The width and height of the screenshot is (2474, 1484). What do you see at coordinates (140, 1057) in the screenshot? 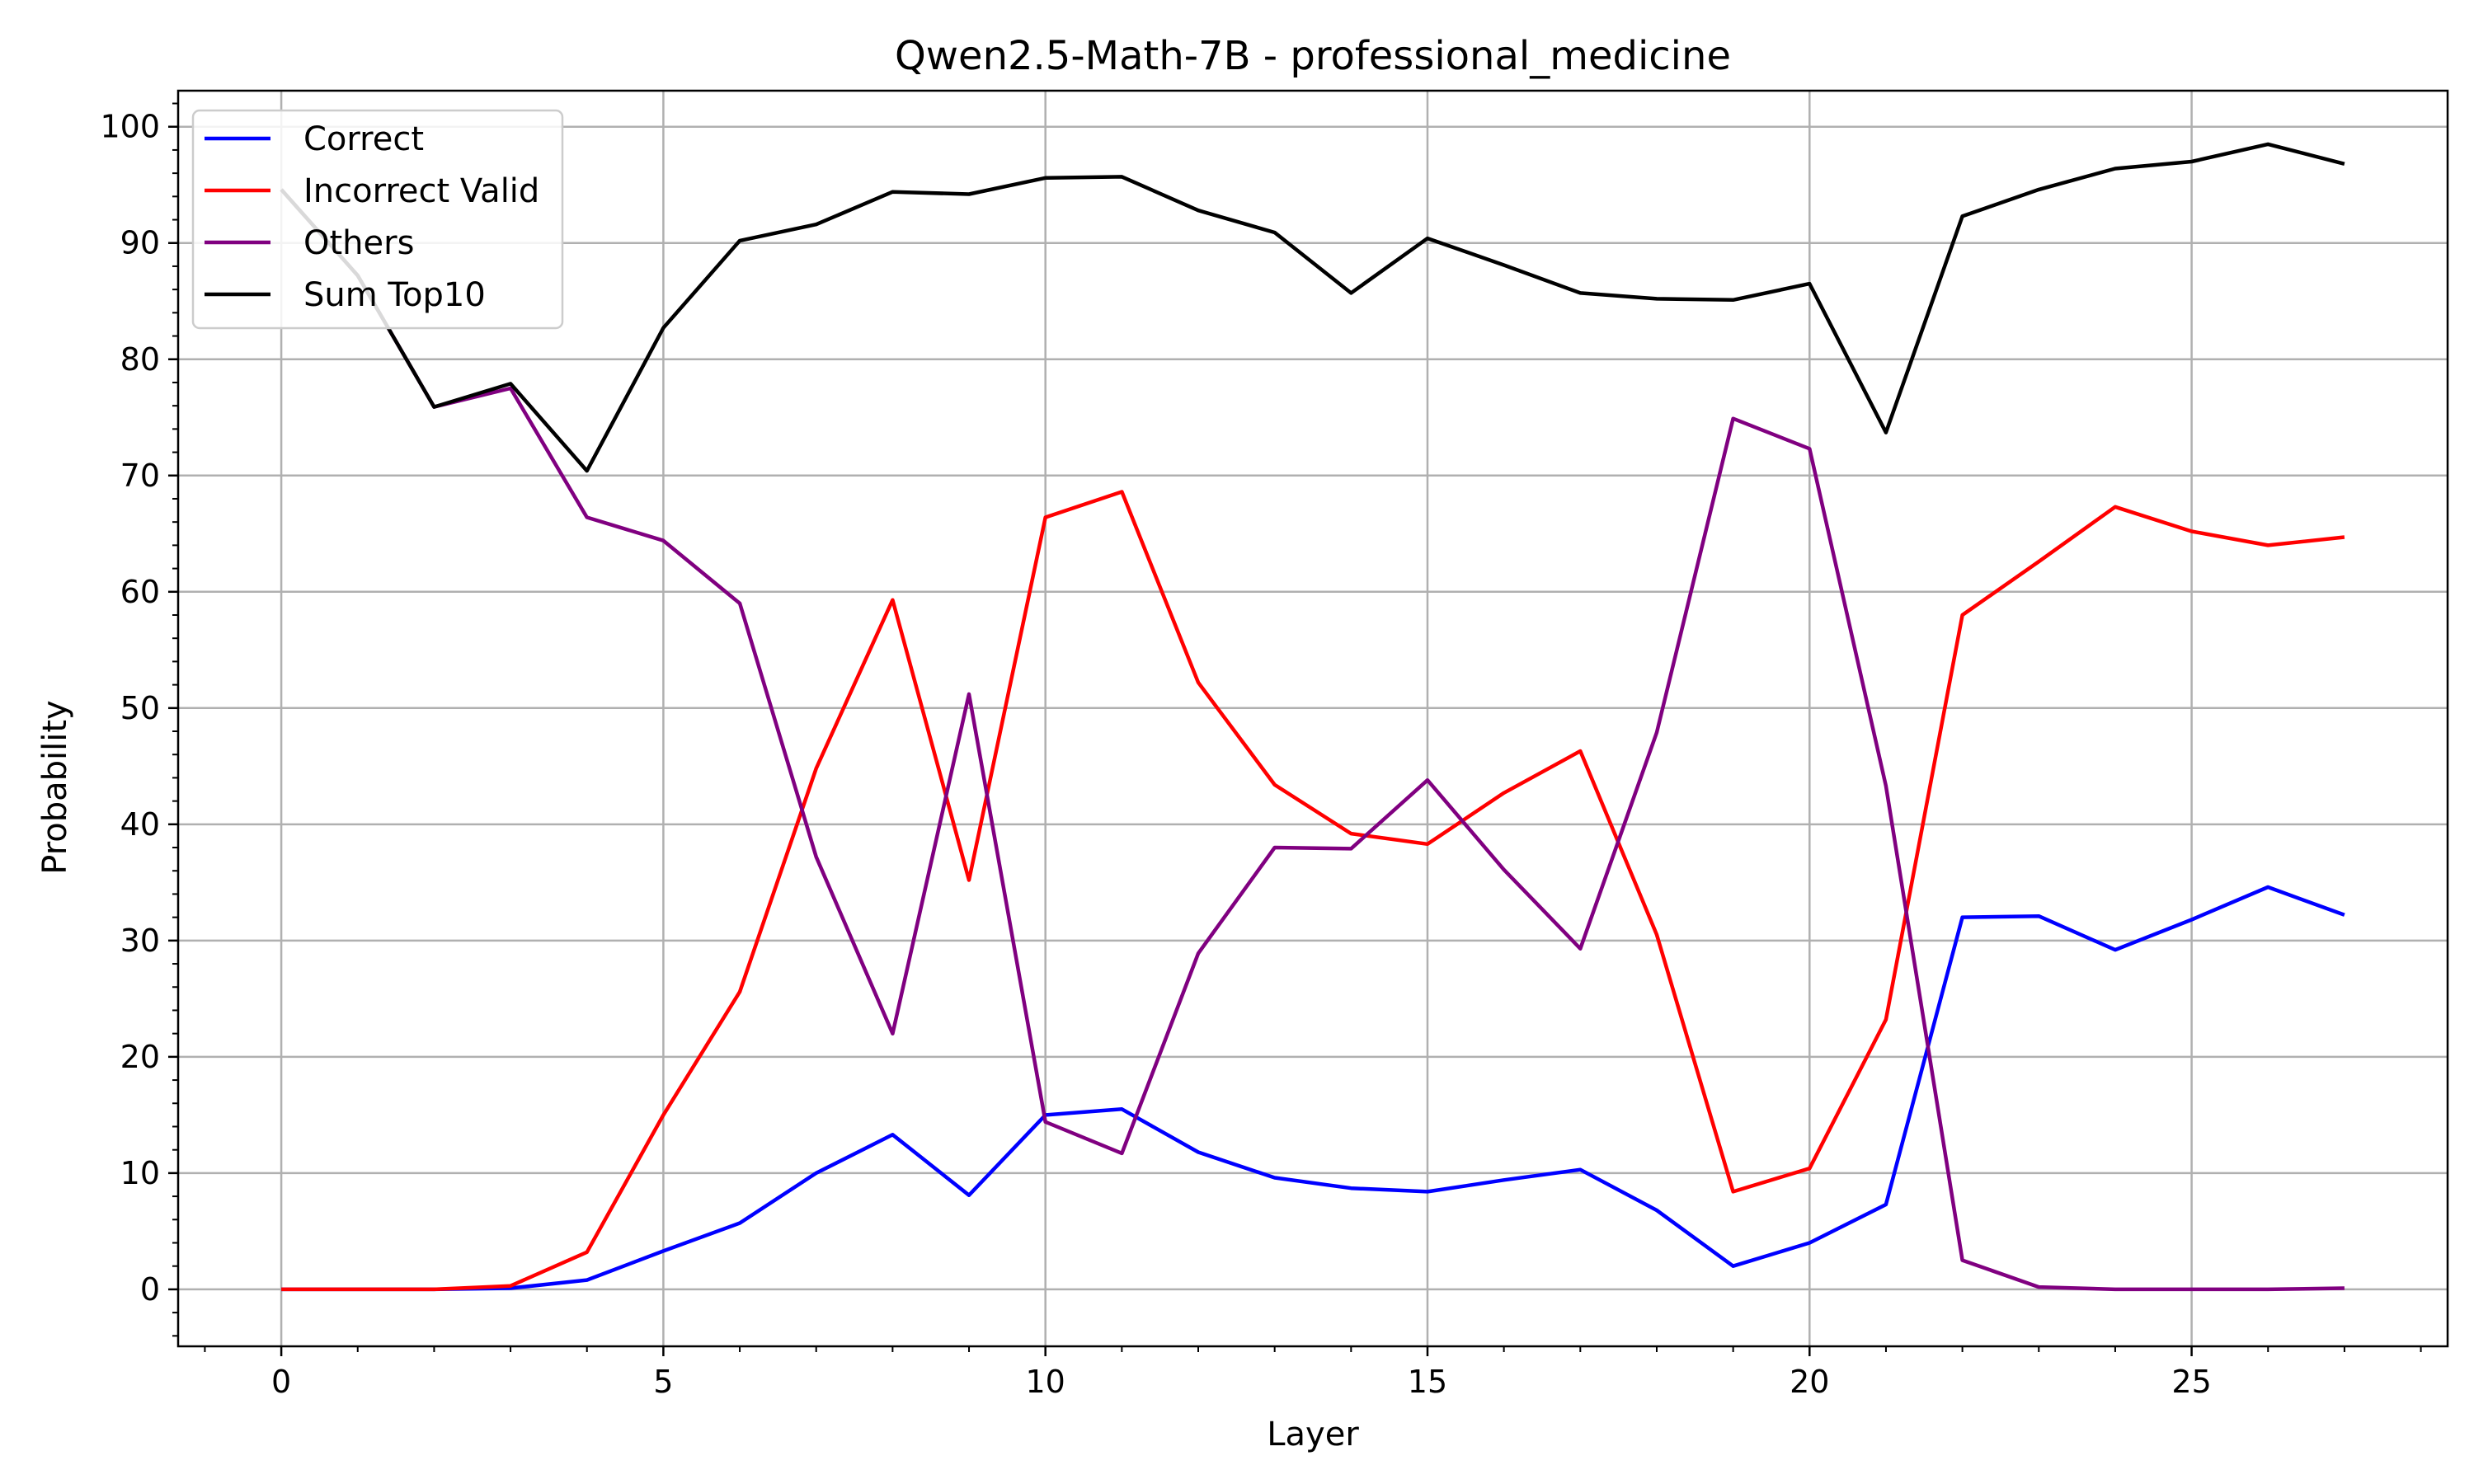
I see `y-tick-label: 20` at bounding box center [140, 1057].